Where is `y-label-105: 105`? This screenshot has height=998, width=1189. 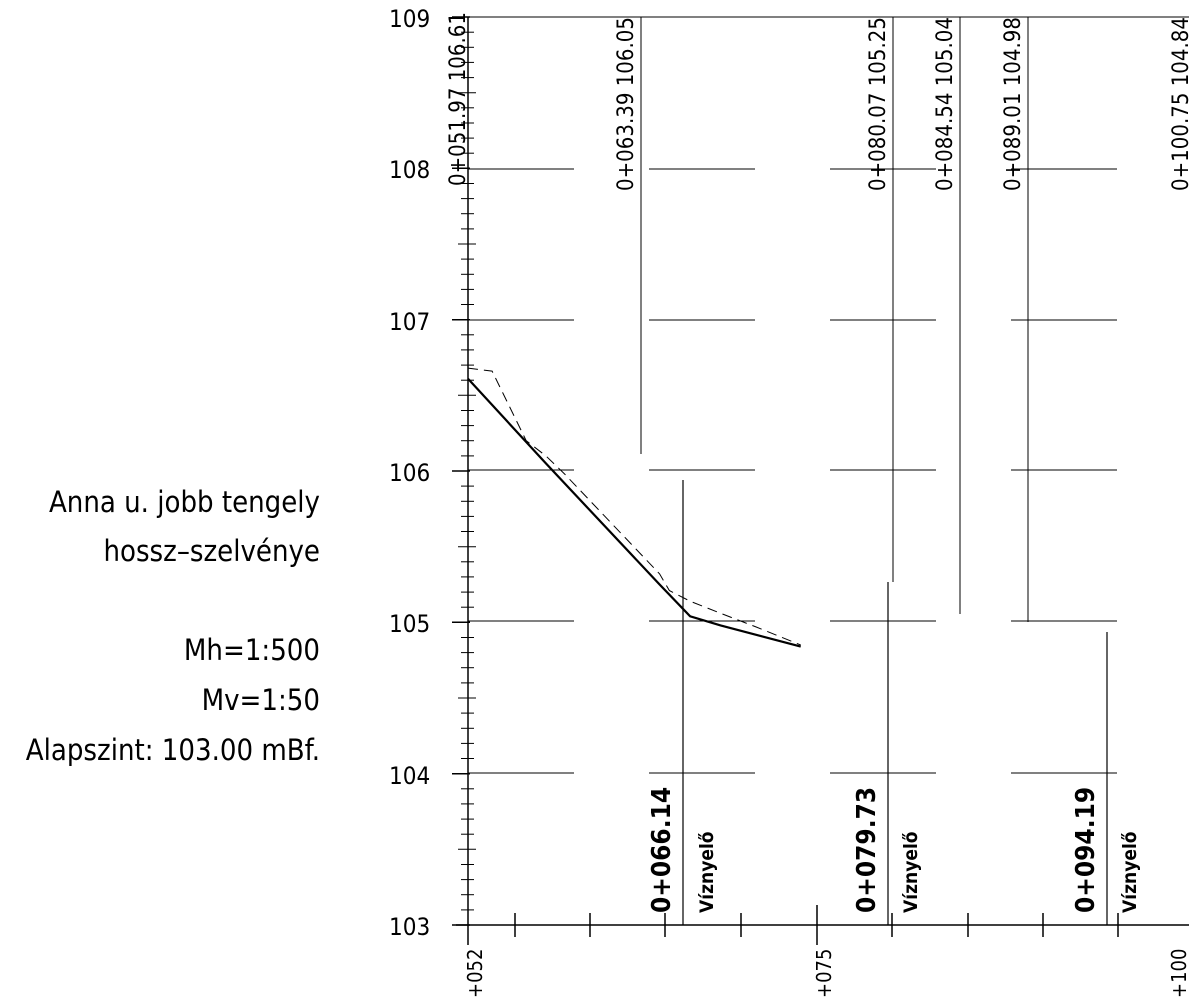 y-label-105: 105 is located at coordinates (409, 624).